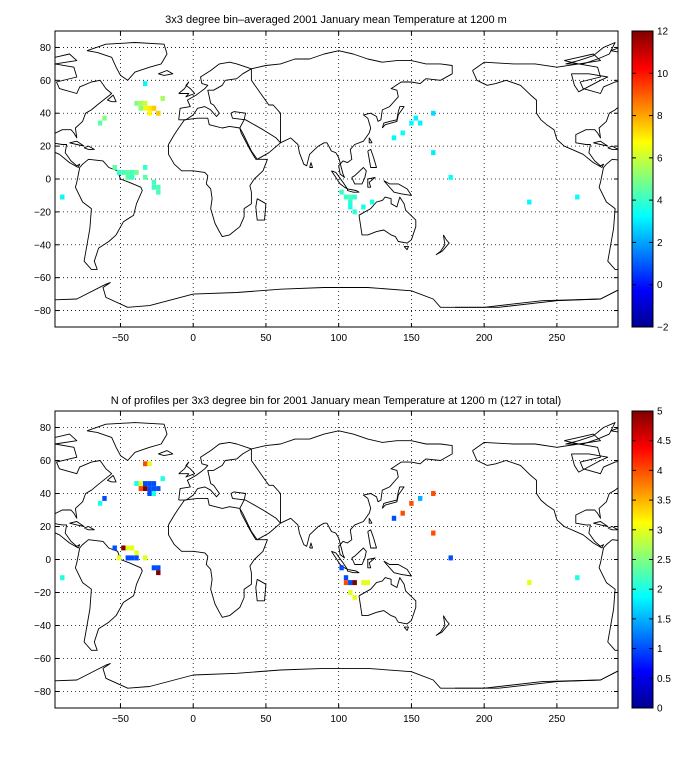 This screenshot has width=696, height=760. Describe the element at coordinates (42, 245) in the screenshot. I see `y-tick-label: −40` at that location.